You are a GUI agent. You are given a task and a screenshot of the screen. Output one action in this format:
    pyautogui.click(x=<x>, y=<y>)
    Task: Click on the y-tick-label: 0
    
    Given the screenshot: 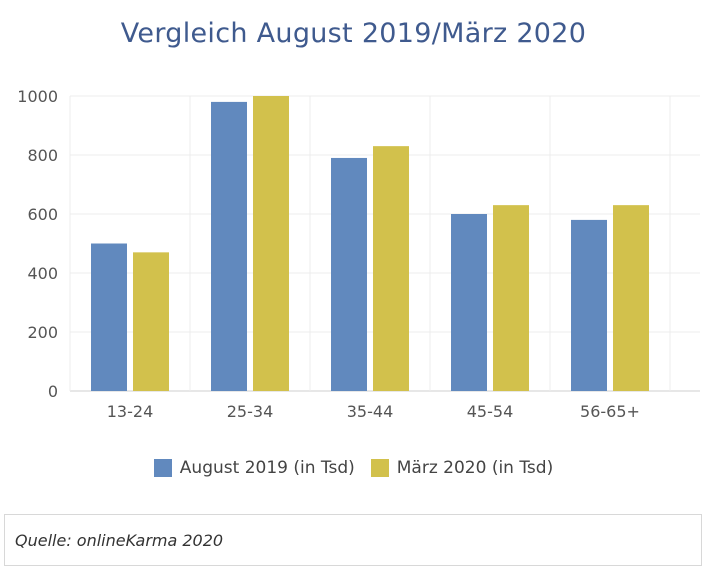 What is the action you would take?
    pyautogui.click(x=53, y=391)
    